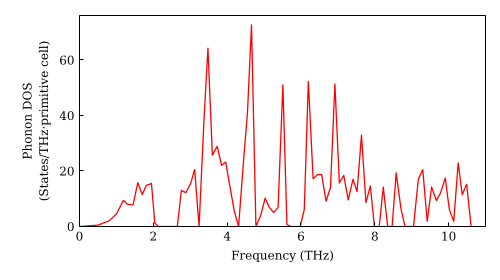 This screenshot has width=500, height=280. What do you see at coordinates (374, 237) in the screenshot?
I see `x-tick-label: 8` at bounding box center [374, 237].